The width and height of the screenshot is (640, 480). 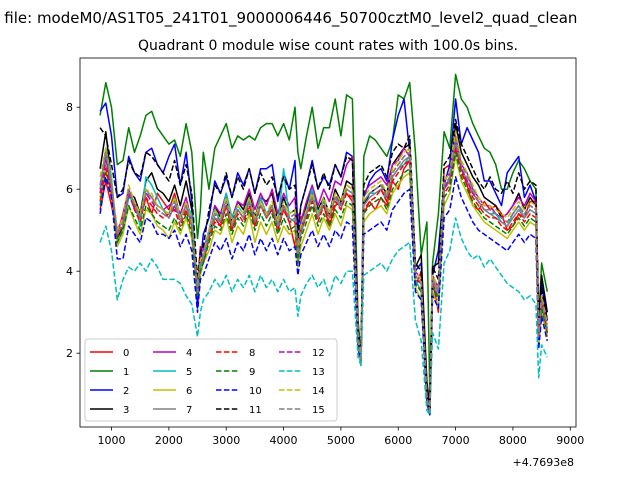 What do you see at coordinates (341, 440) in the screenshot?
I see `x-tick-label: 5000` at bounding box center [341, 440].